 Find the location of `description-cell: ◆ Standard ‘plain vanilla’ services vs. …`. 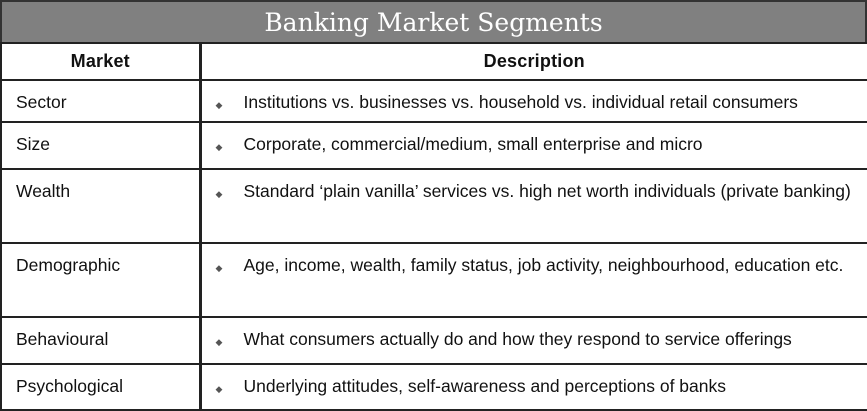

description-cell: ◆ Standard ‘plain vanilla’ services vs. … is located at coordinates (533, 206).